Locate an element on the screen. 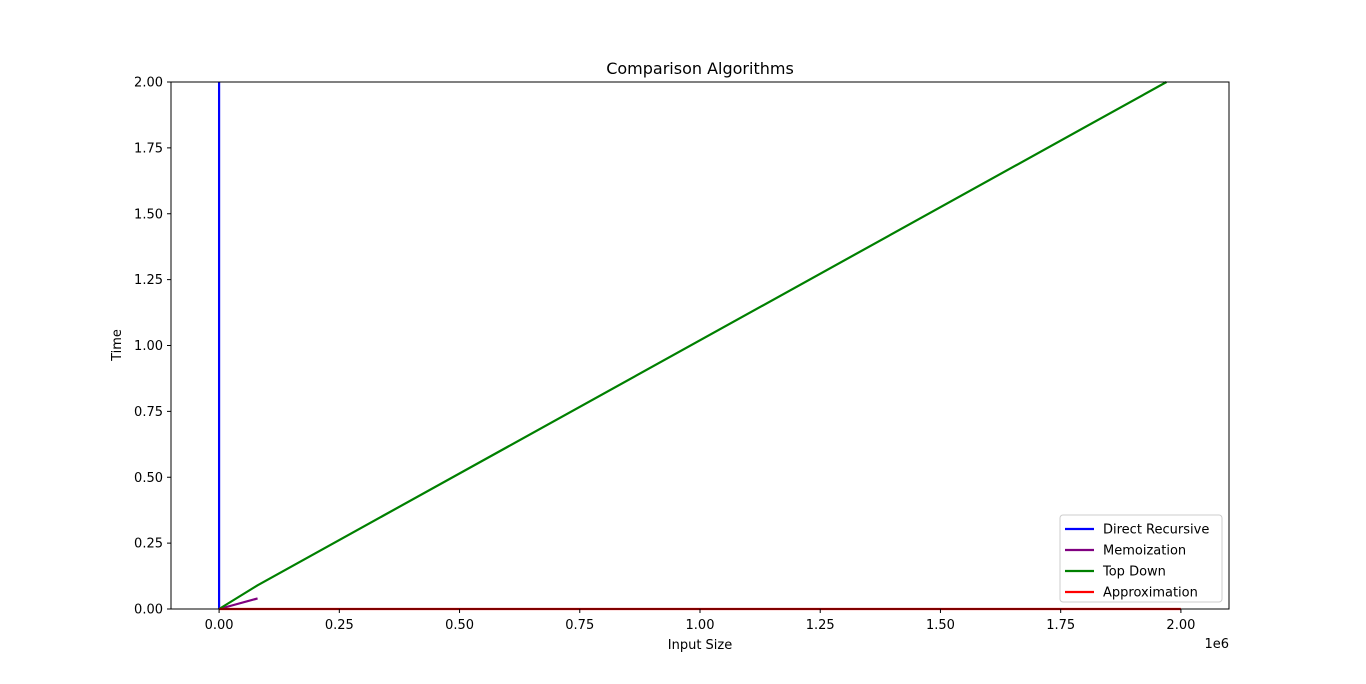  x-axis-label: Input Size is located at coordinates (700, 645).